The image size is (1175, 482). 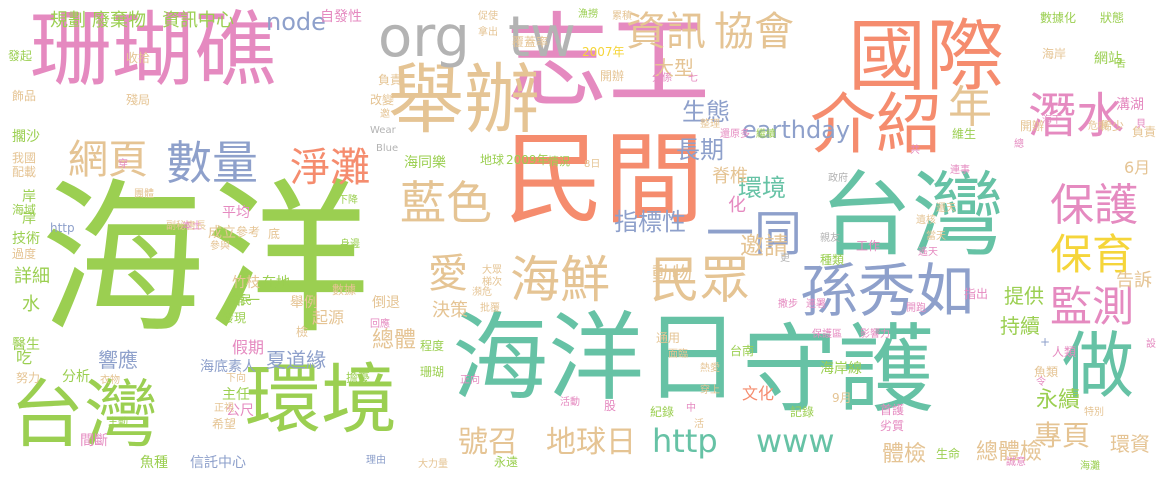 What do you see at coordinates (482, 292) in the screenshot?
I see `word: 瀕危` at bounding box center [482, 292].